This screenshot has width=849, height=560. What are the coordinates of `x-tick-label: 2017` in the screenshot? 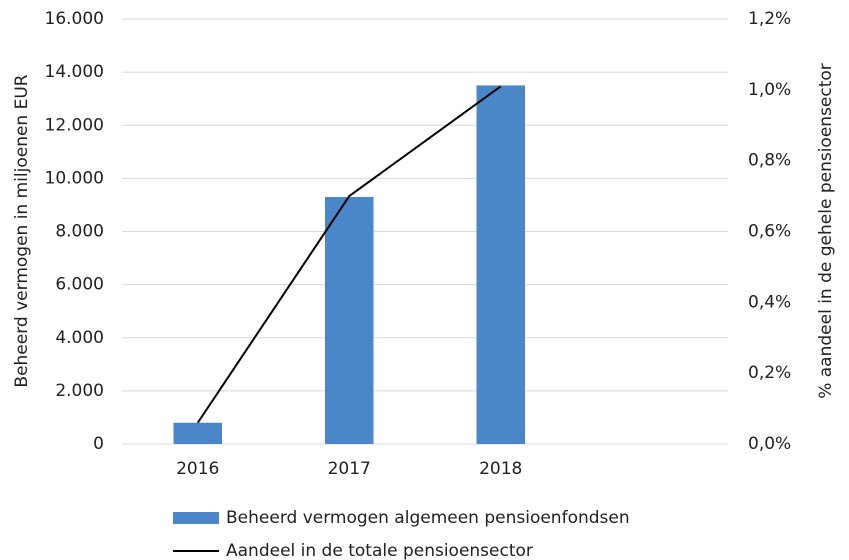 It's located at (349, 469).